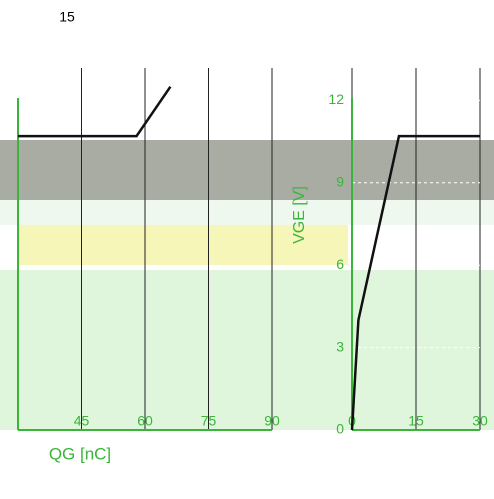 This screenshot has height=499, width=494. I want to click on x-tick-label: 90, so click(272, 421).